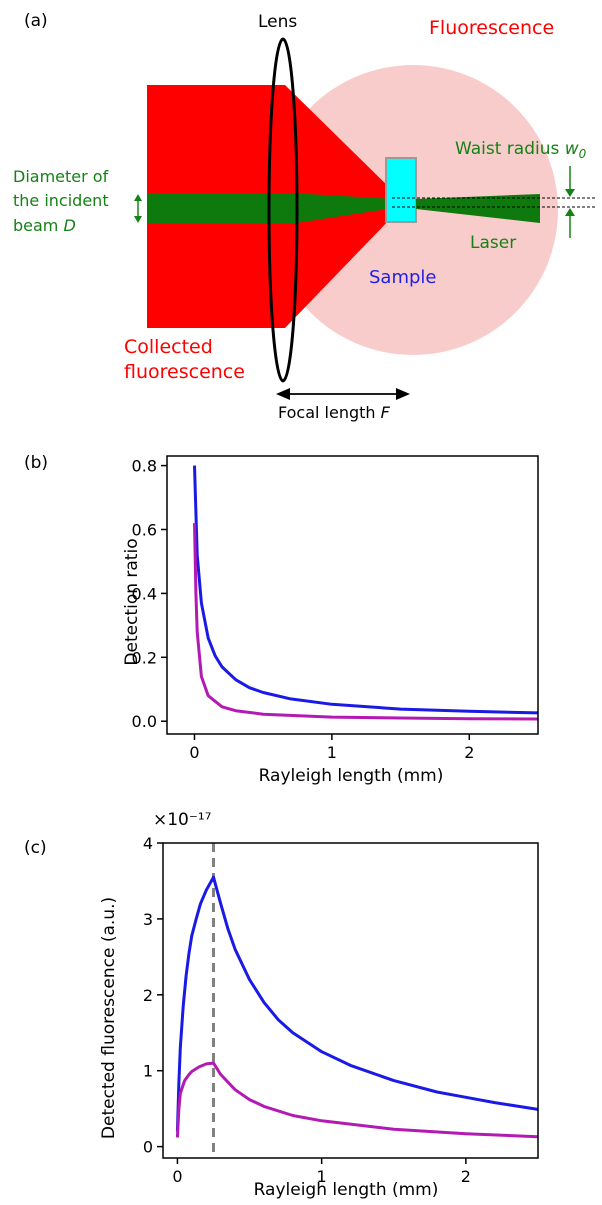 This screenshot has width=602, height=1205. Describe the element at coordinates (478, 208) in the screenshot. I see `laser-beam` at that location.